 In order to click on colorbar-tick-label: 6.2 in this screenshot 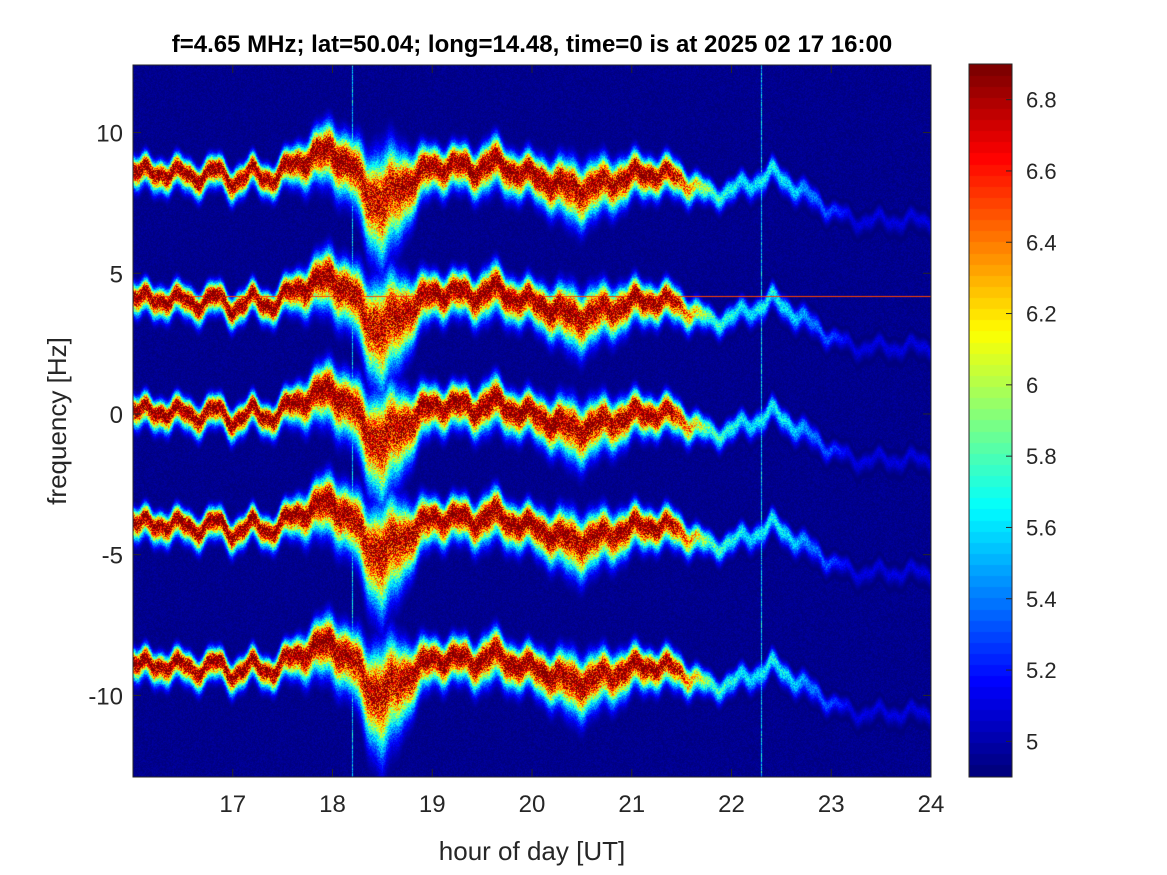, I will do `click(1041, 314)`.